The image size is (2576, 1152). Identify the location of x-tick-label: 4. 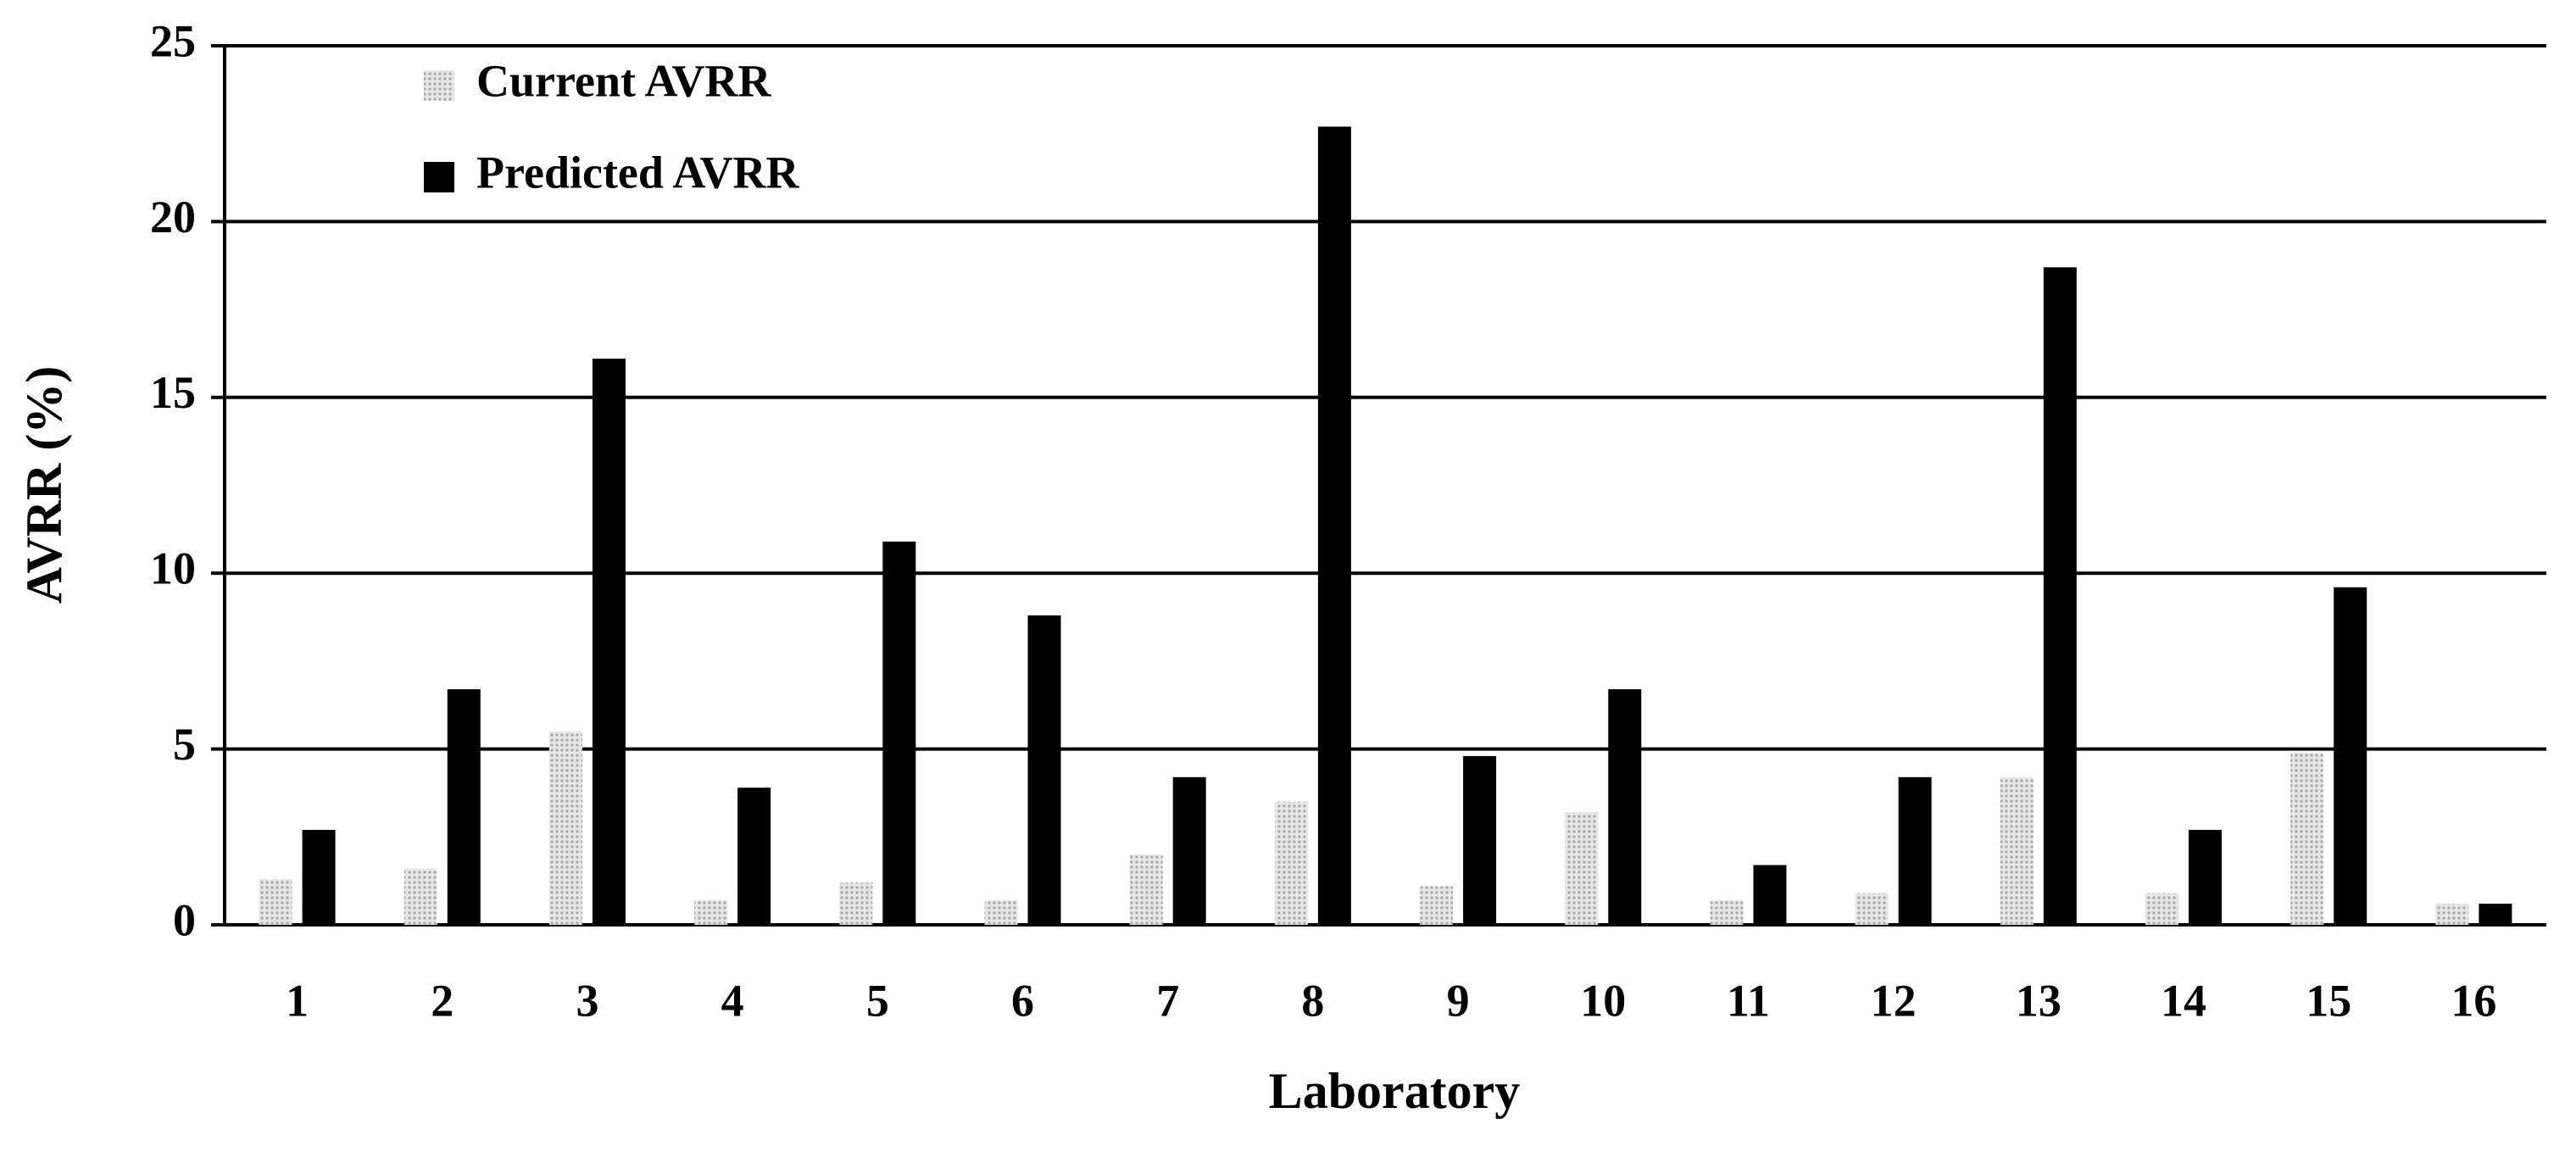
(732, 1000).